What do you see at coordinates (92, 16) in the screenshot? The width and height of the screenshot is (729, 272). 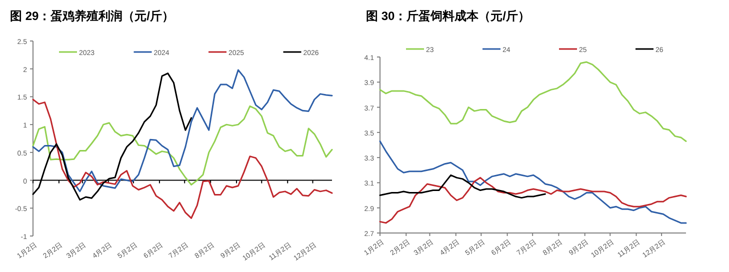 I see `chart-title: 图 29：蛋鸡养殖利润（元/斤）` at bounding box center [92, 16].